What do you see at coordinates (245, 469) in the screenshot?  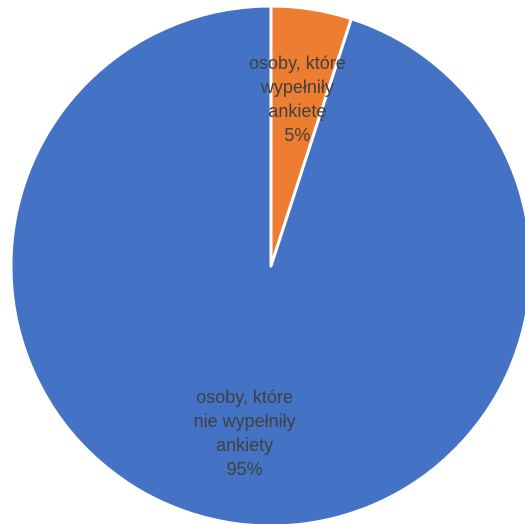 I see `slice-value-label: 95%` at bounding box center [245, 469].